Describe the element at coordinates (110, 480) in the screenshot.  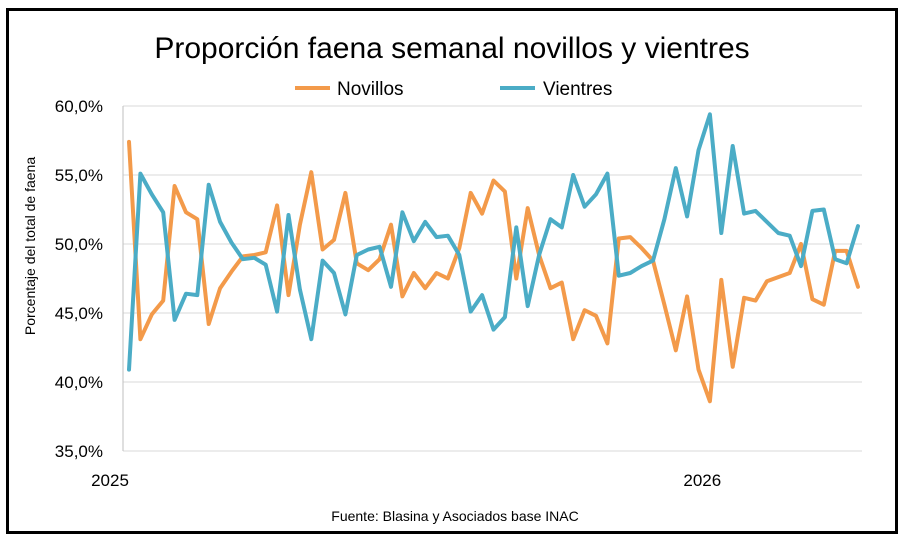
I see `x-tick-label: 2025` at that location.